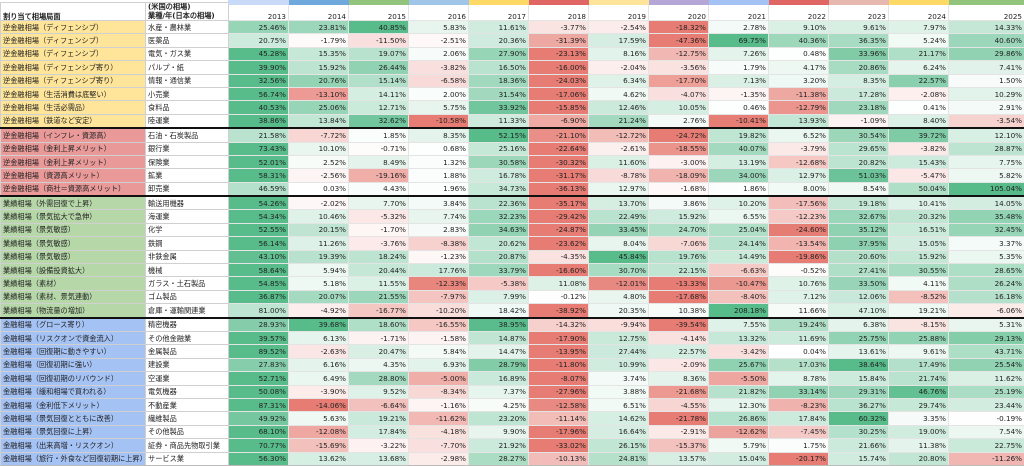 The image size is (1024, 466). I want to click on row-group-label: 業績相場（景気敏感）, so click(73, 229).